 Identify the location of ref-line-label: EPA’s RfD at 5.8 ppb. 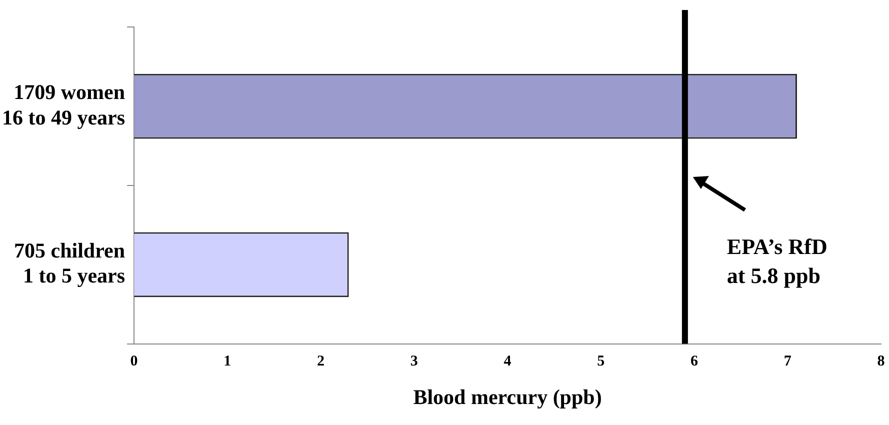
(777, 261).